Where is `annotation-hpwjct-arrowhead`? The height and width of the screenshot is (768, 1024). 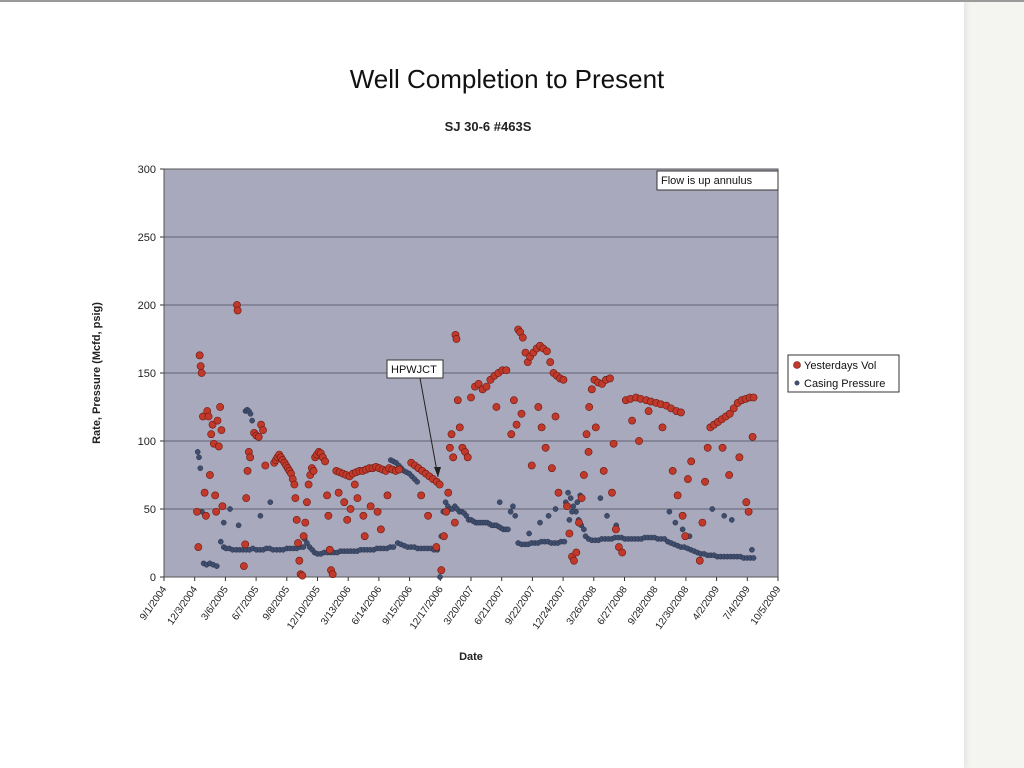
annotation-hpwjct-arrowhead is located at coordinates (437, 472).